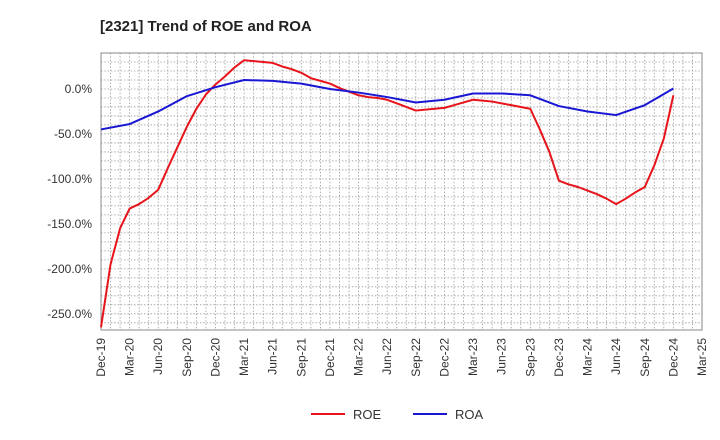  Describe the element at coordinates (416, 357) in the screenshot. I see `x-tick-label: Sep-22` at that location.